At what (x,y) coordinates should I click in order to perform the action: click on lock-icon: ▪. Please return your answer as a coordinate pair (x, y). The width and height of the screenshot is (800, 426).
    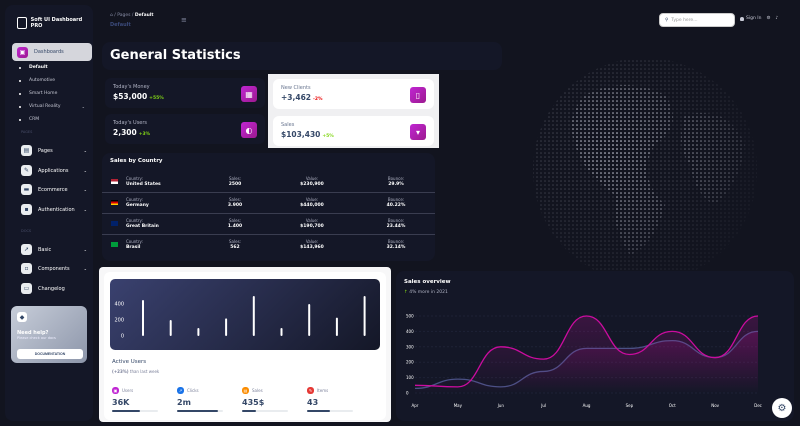
    Looking at the image, I should click on (26, 209).